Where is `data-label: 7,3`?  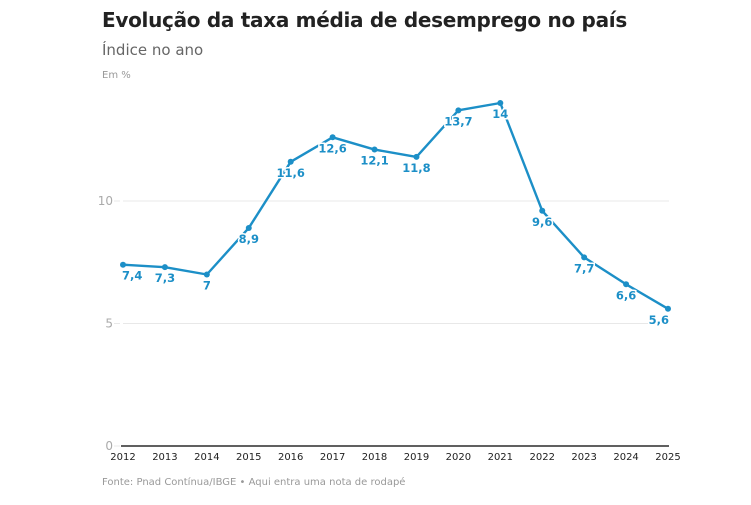 data-label: 7,3 is located at coordinates (165, 278).